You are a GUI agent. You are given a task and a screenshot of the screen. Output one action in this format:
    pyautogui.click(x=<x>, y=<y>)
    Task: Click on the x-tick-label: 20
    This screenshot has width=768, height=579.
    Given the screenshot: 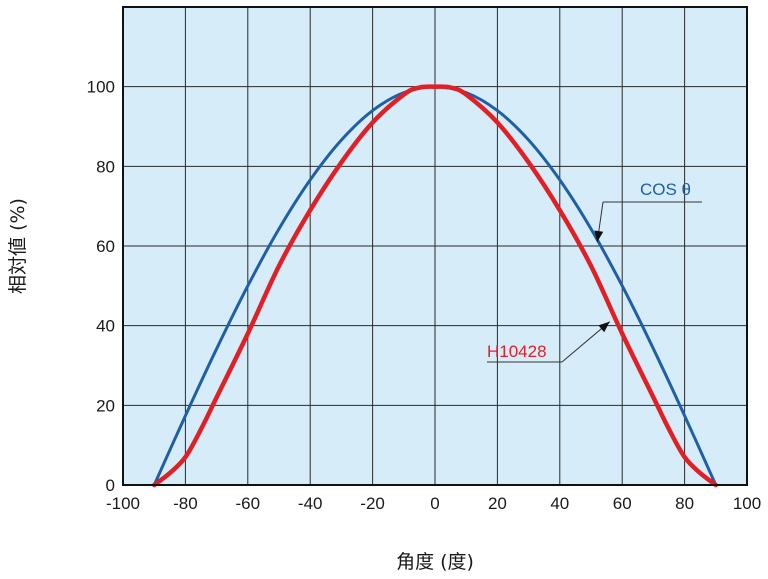 What is the action you would take?
    pyautogui.click(x=497, y=503)
    